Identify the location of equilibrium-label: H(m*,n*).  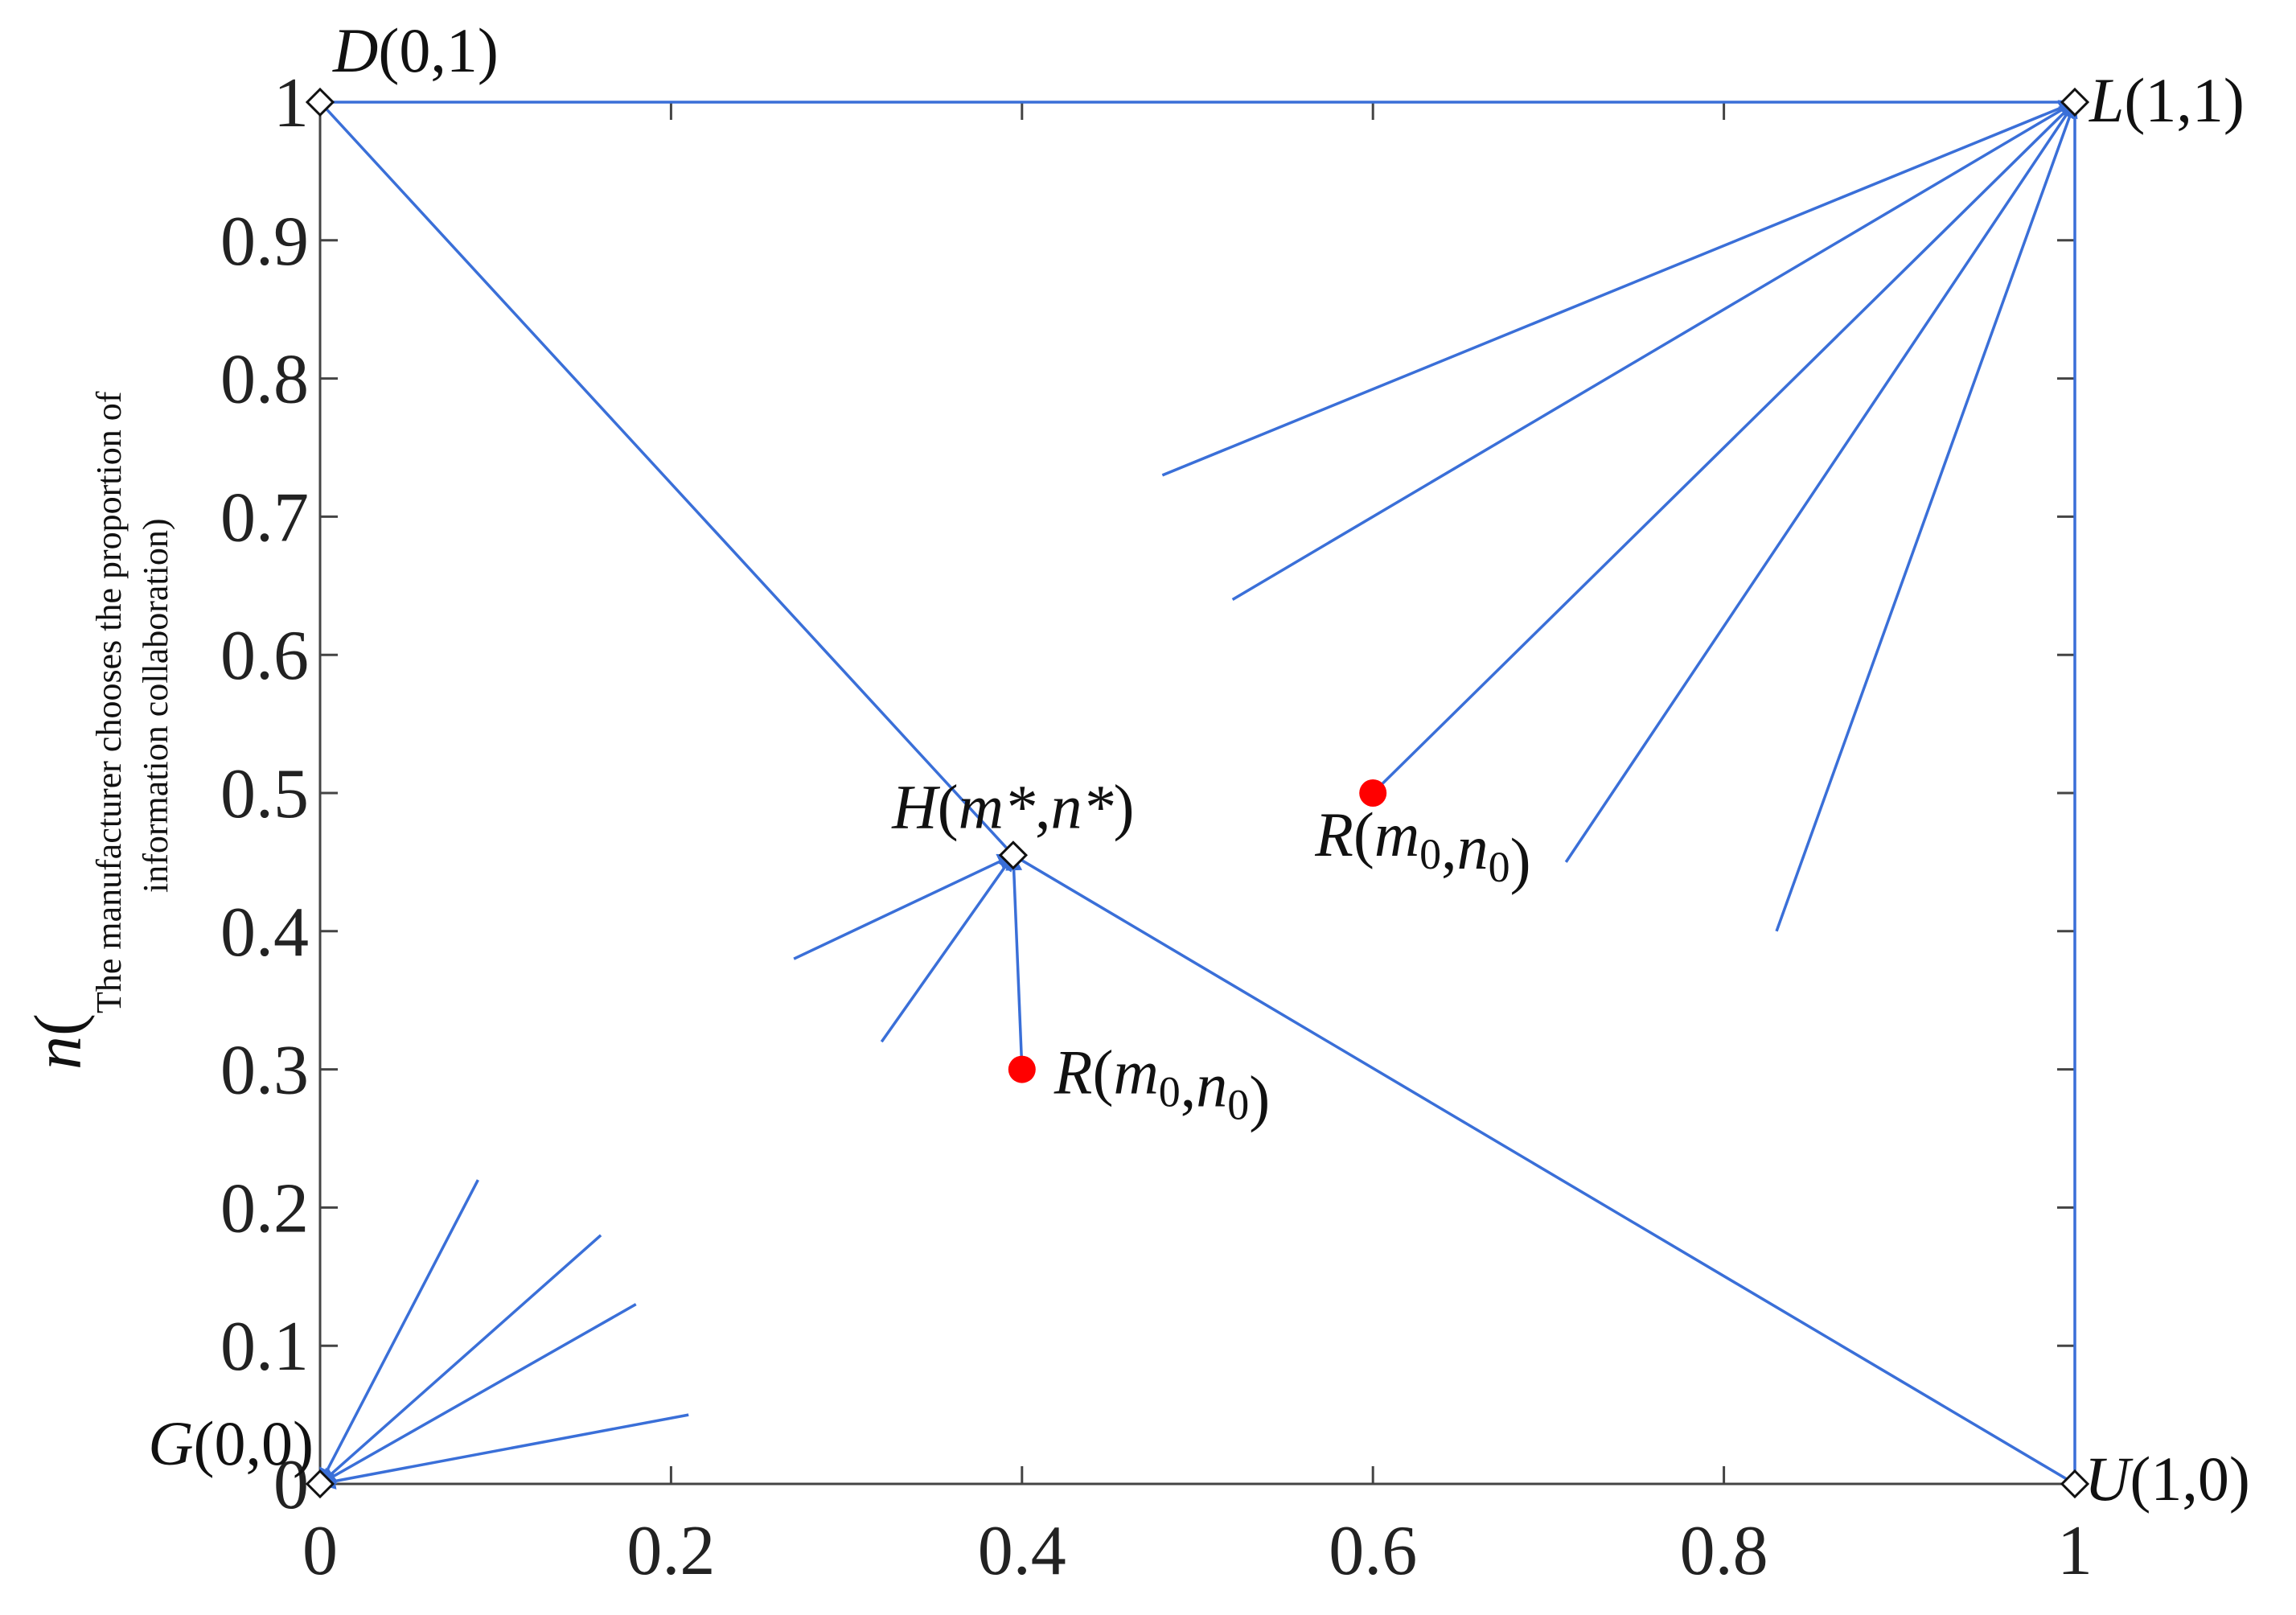
(1012, 806).